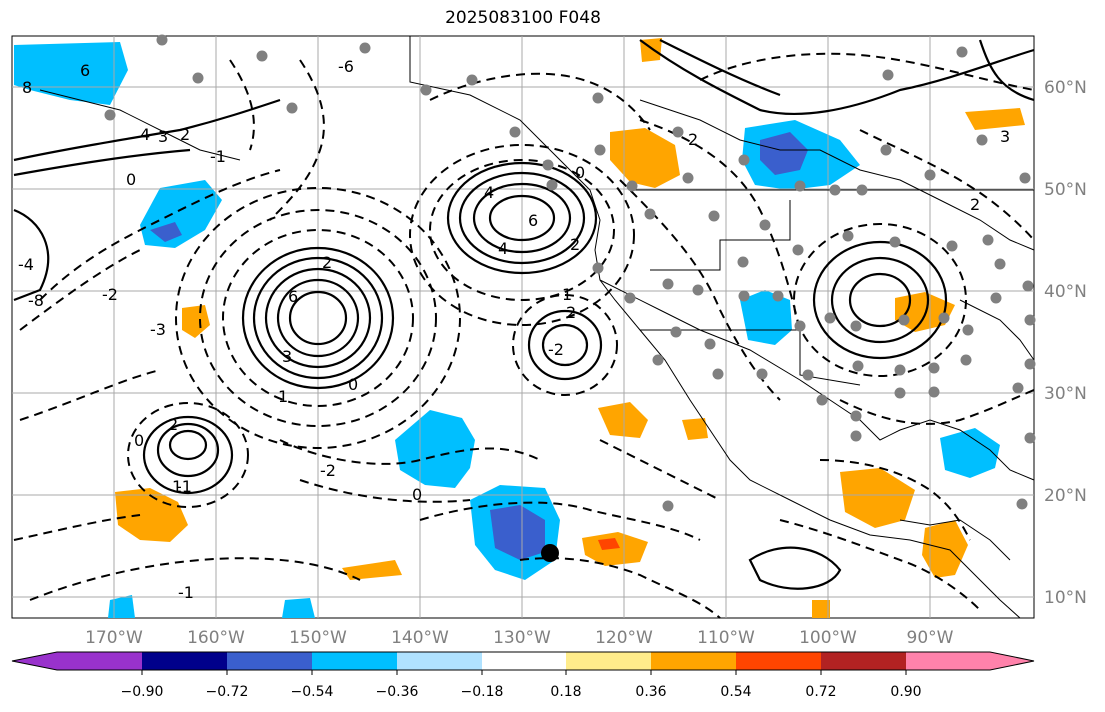  I want to click on lon-label: 140°W, so click(420, 638).